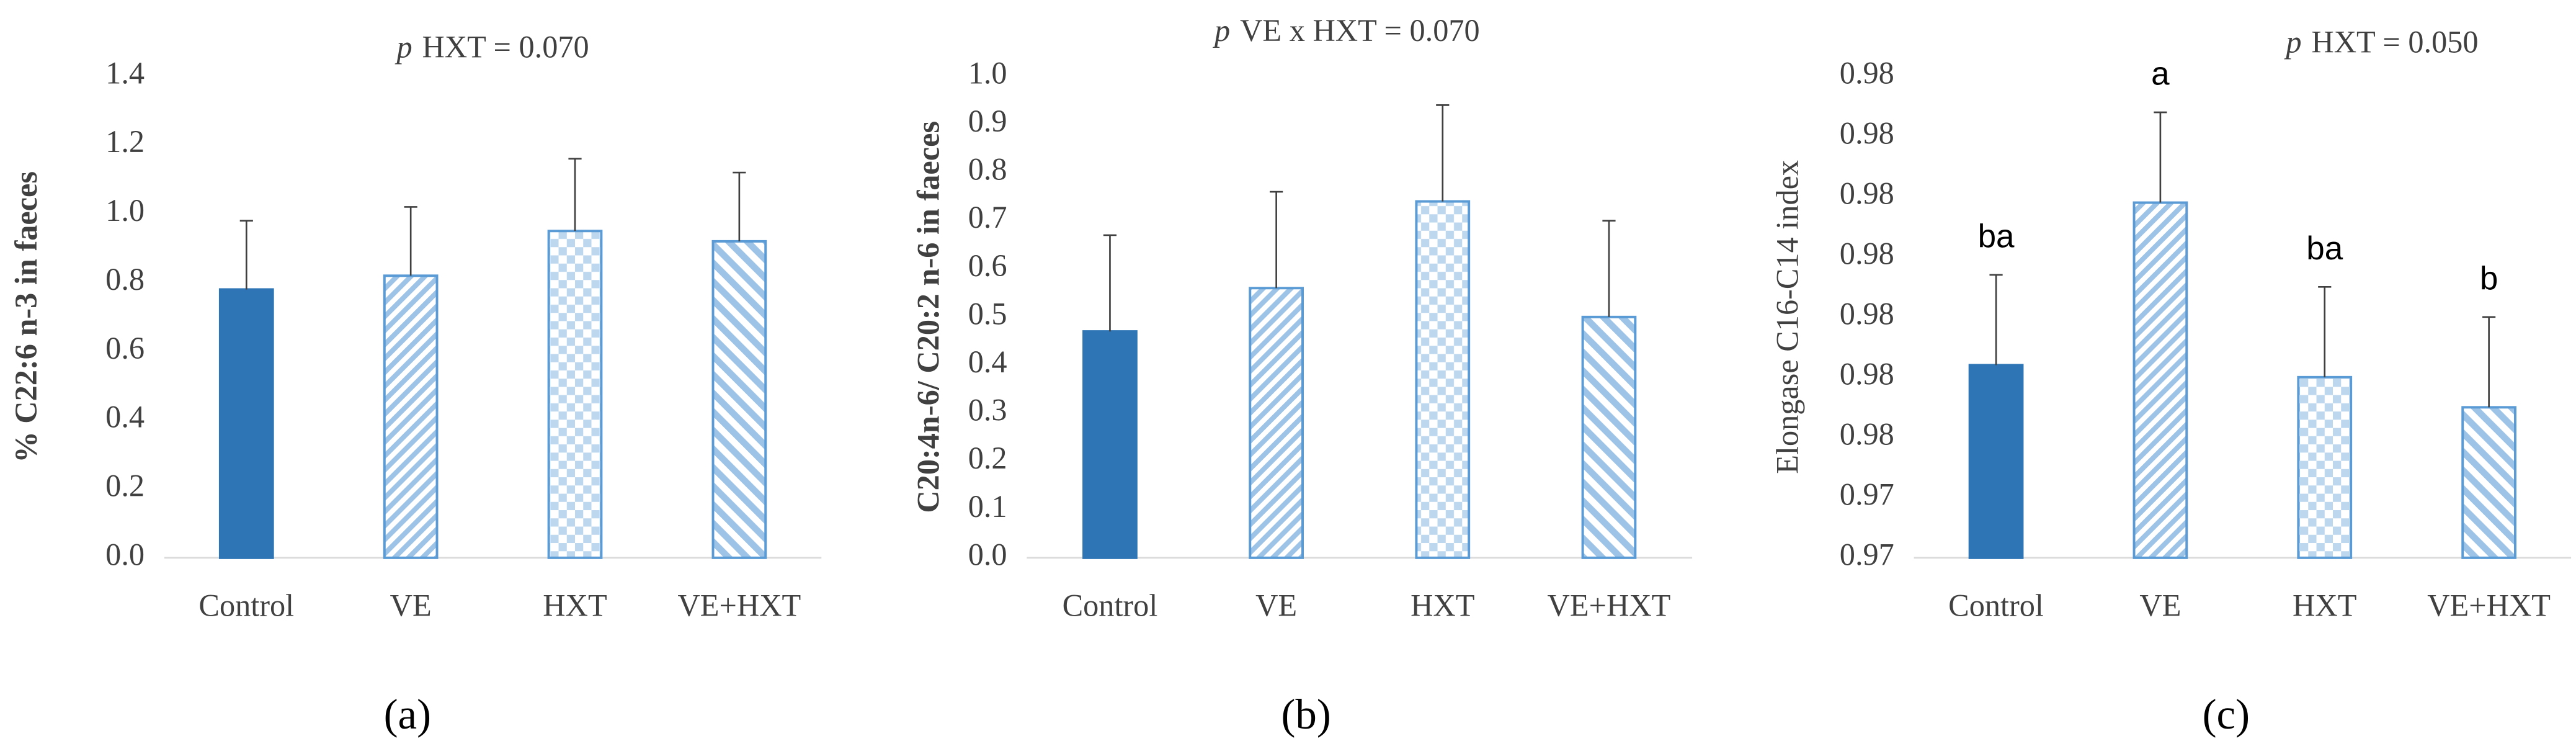 This screenshot has height=754, width=2576. What do you see at coordinates (1787, 317) in the screenshot?
I see `y-axis-label: Elongase C16-C14 index` at bounding box center [1787, 317].